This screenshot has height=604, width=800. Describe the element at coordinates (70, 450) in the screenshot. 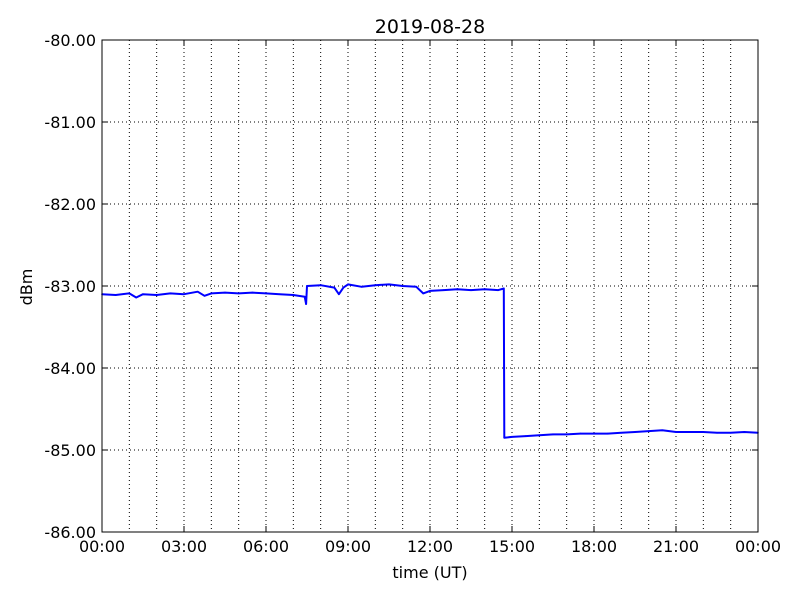

I see `y-tick-label: -85.00` at that location.